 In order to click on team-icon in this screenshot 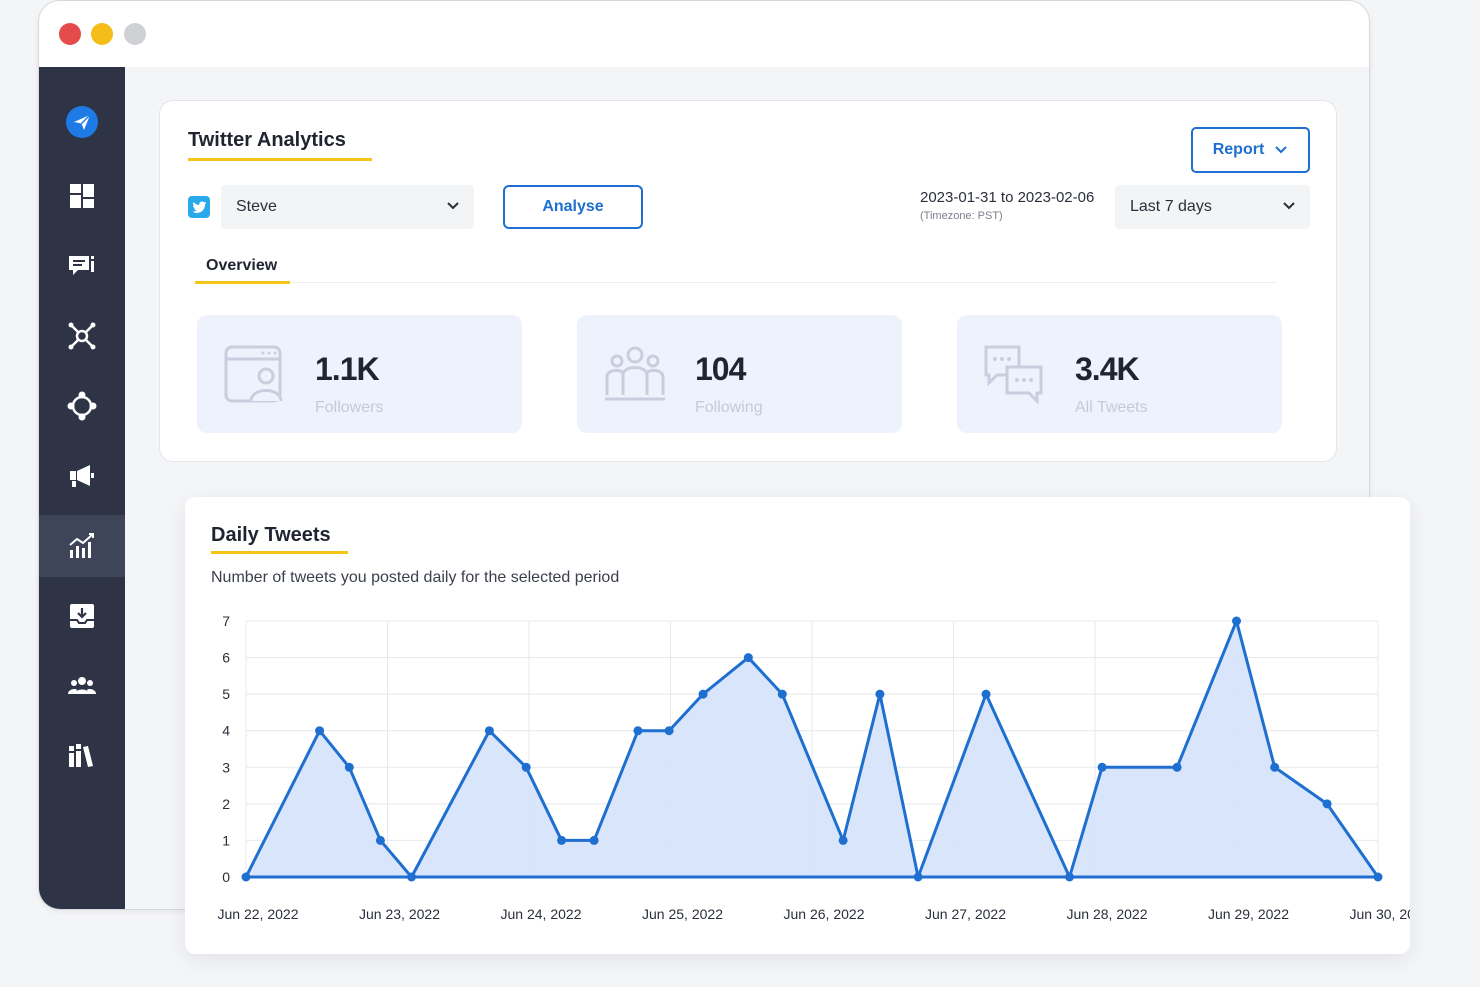, I will do `click(82, 685)`.